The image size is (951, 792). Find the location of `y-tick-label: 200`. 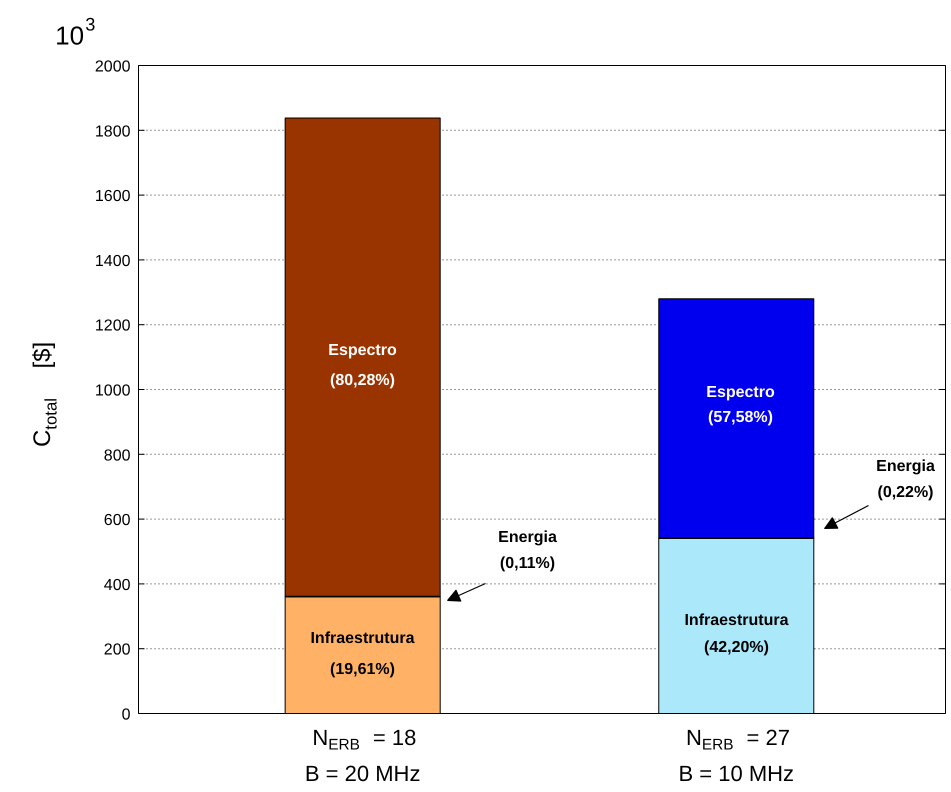

y-tick-label: 200 is located at coordinates (117, 650).